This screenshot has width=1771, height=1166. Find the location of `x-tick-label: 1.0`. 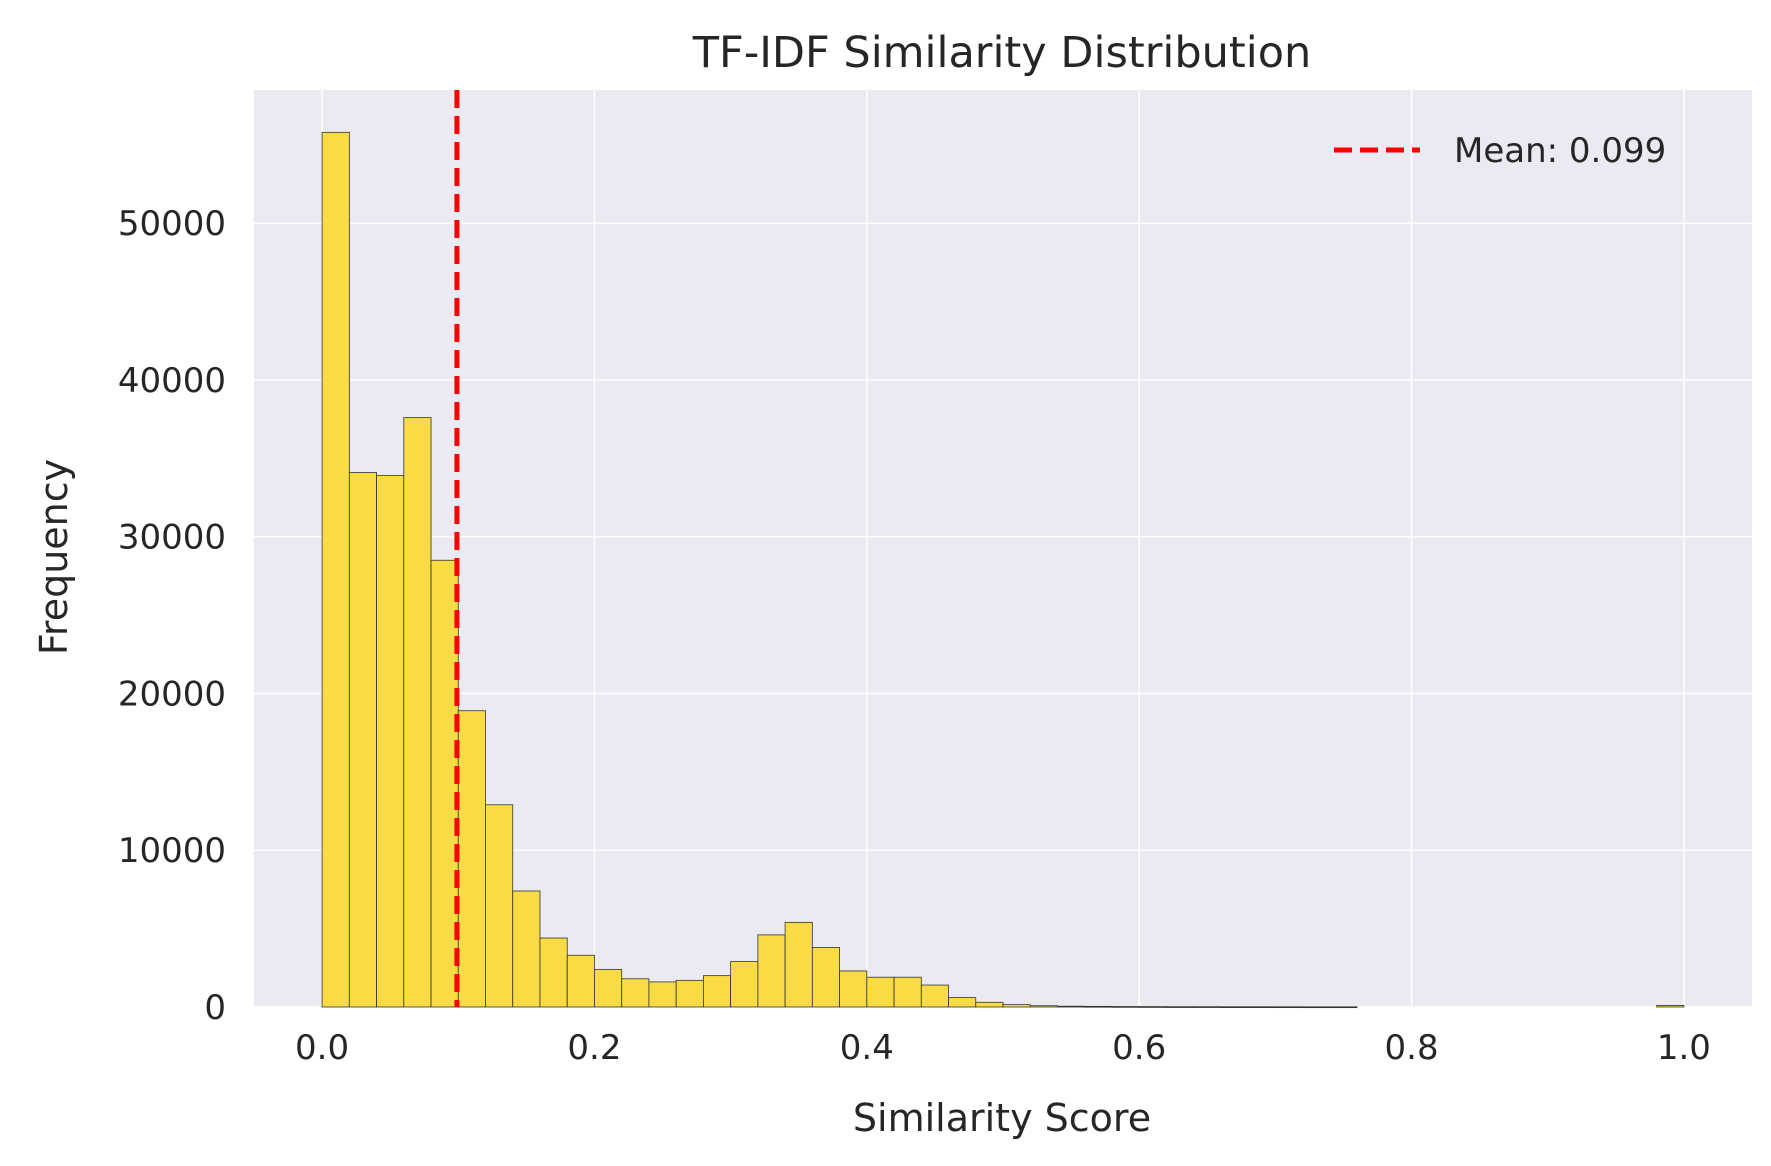

x-tick-label: 1.0 is located at coordinates (1684, 1048).